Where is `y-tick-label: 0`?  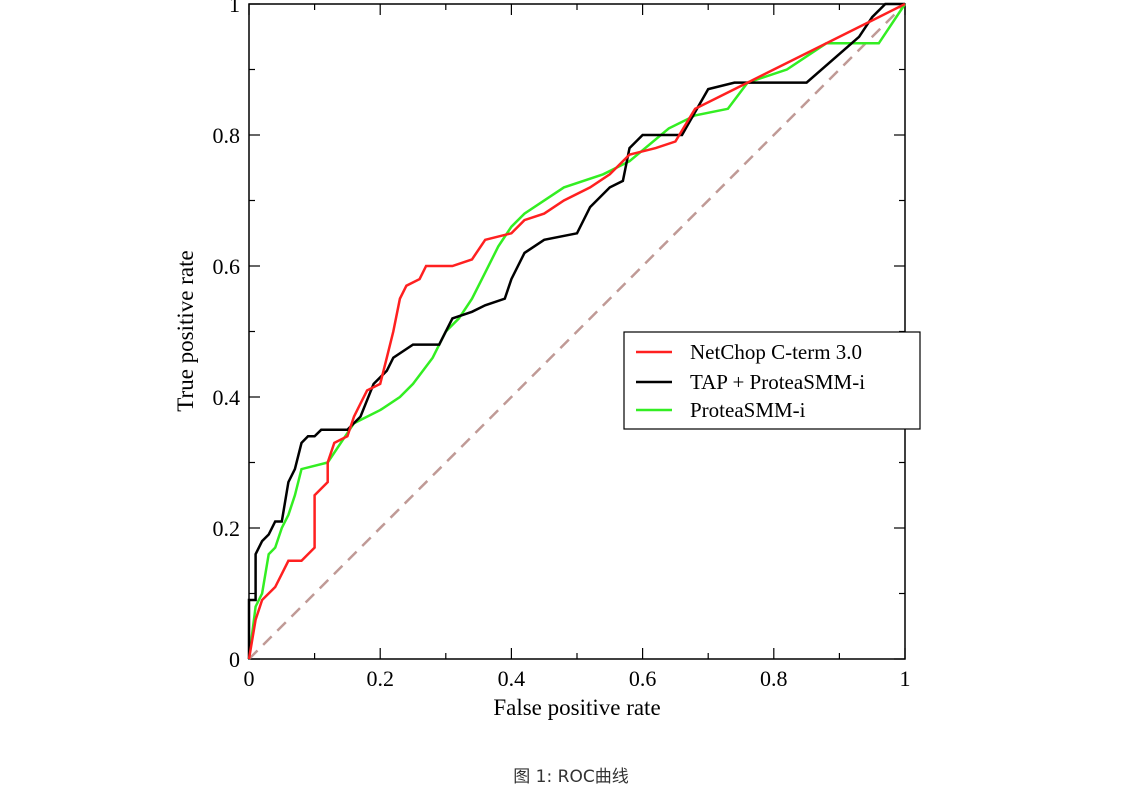
y-tick-label: 0 is located at coordinates (234, 659).